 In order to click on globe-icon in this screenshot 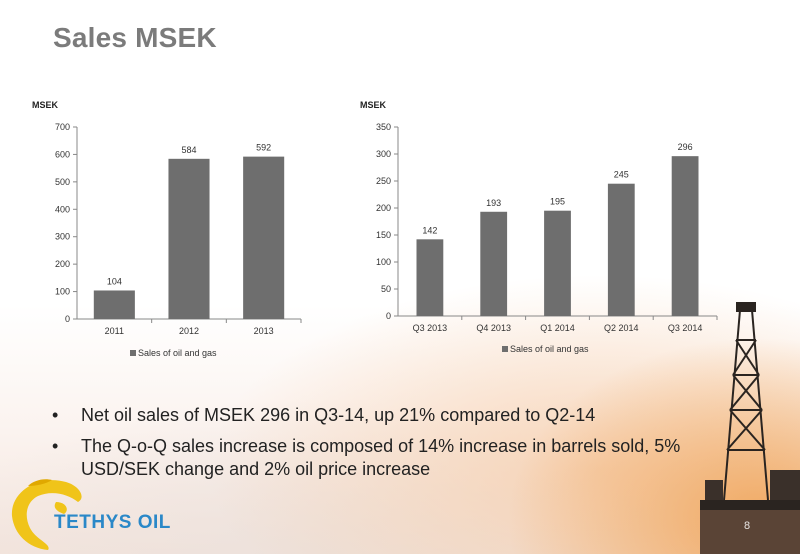, I will do `click(46, 514)`.